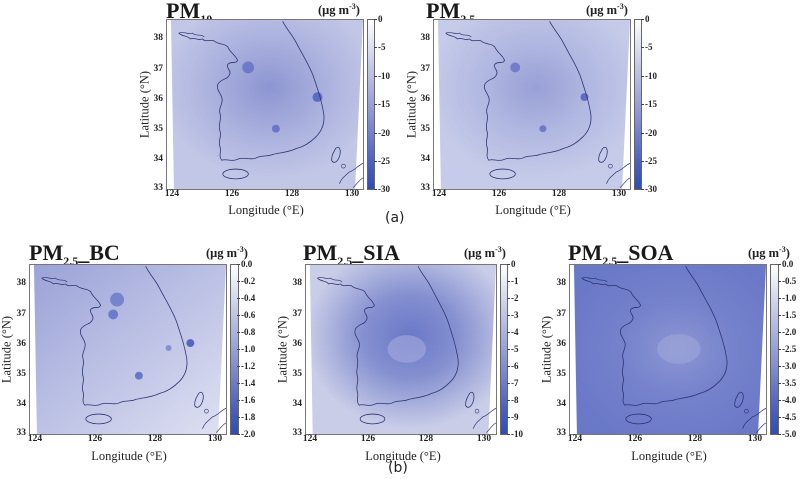  What do you see at coordinates (513, 298) in the screenshot?
I see `colorbar-tick: -2` at bounding box center [513, 298].